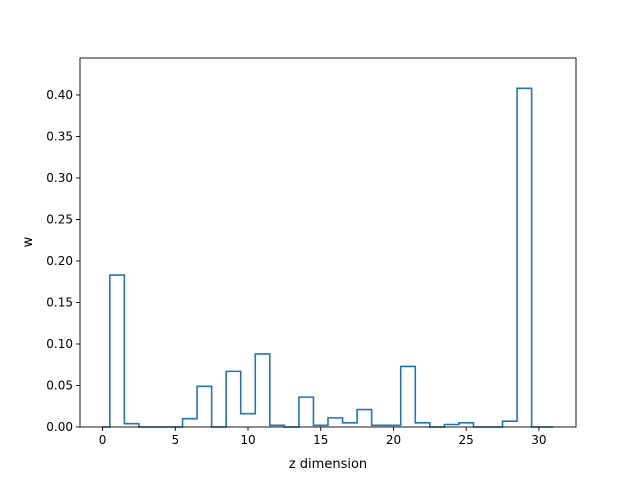  Describe the element at coordinates (247, 440) in the screenshot. I see `x-tick-label: 10` at that location.